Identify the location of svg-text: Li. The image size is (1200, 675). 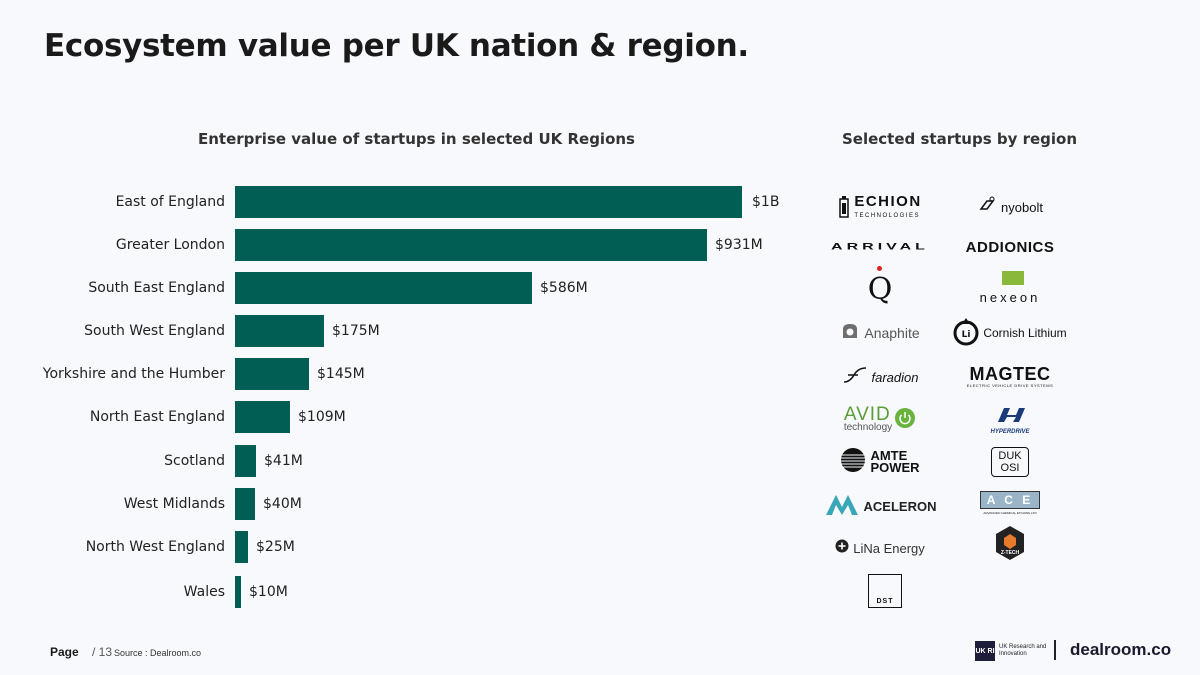
(966, 335).